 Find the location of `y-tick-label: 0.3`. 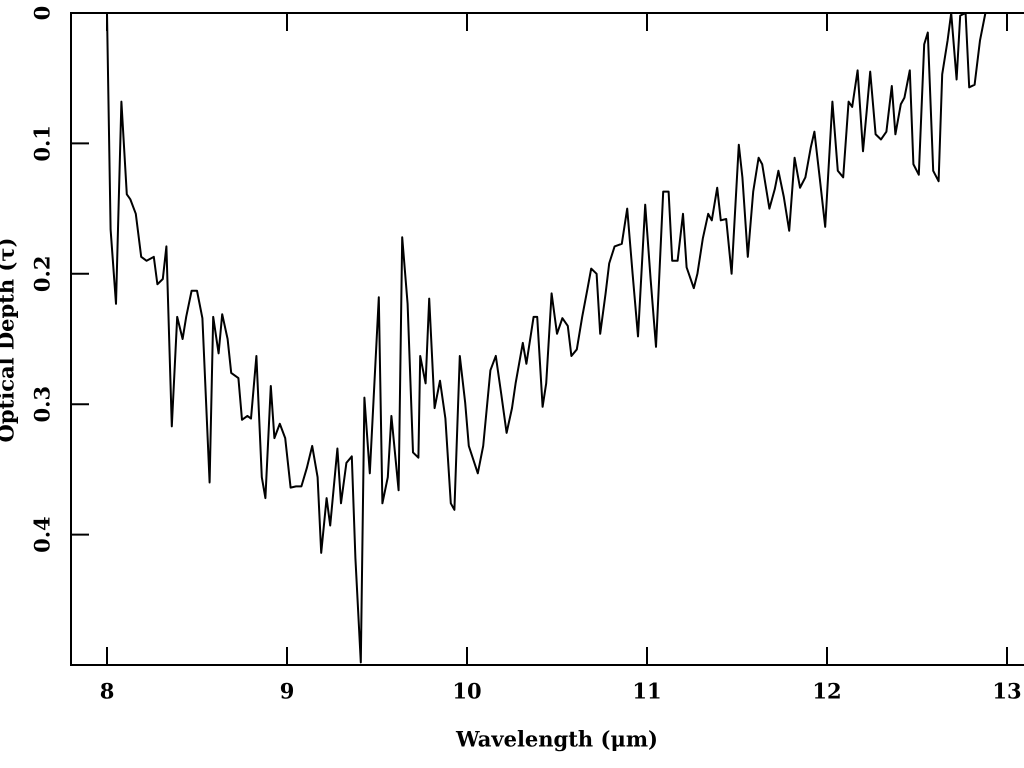

y-tick-label: 0.3 is located at coordinates (42, 404).